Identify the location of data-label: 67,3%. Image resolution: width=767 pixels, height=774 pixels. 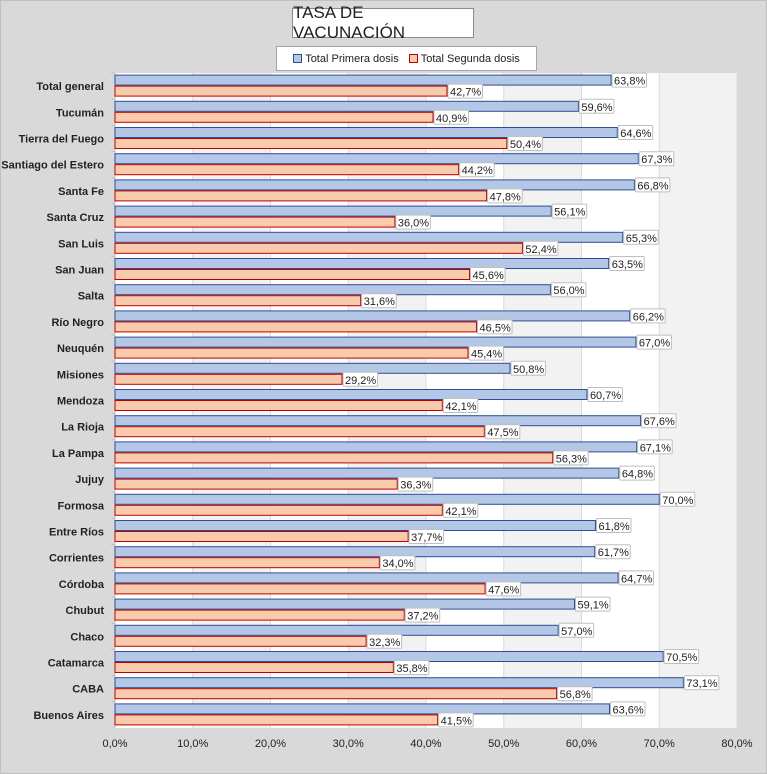
(656, 160).